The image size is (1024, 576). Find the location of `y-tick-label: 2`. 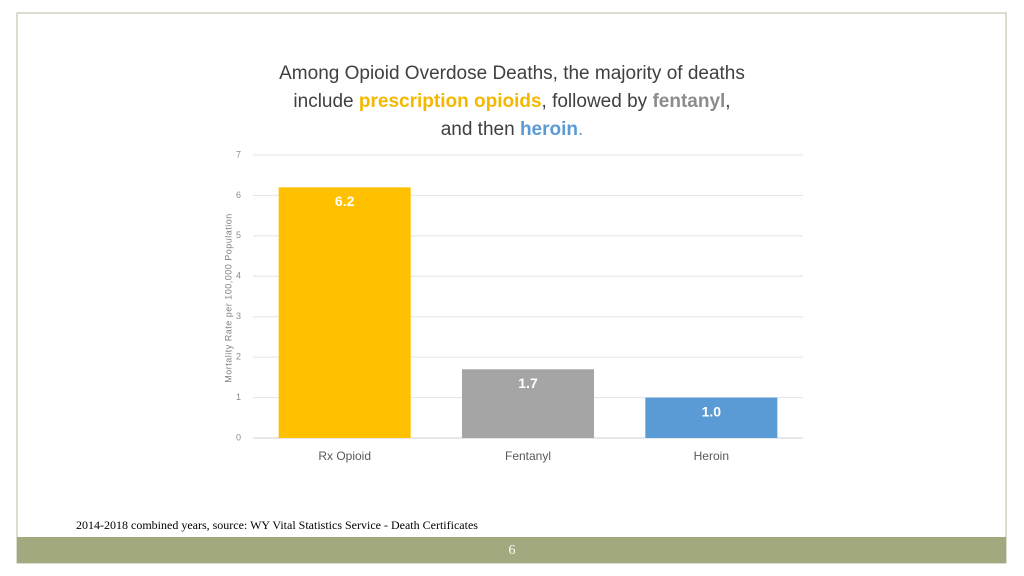

y-tick-label: 2 is located at coordinates (238, 357).